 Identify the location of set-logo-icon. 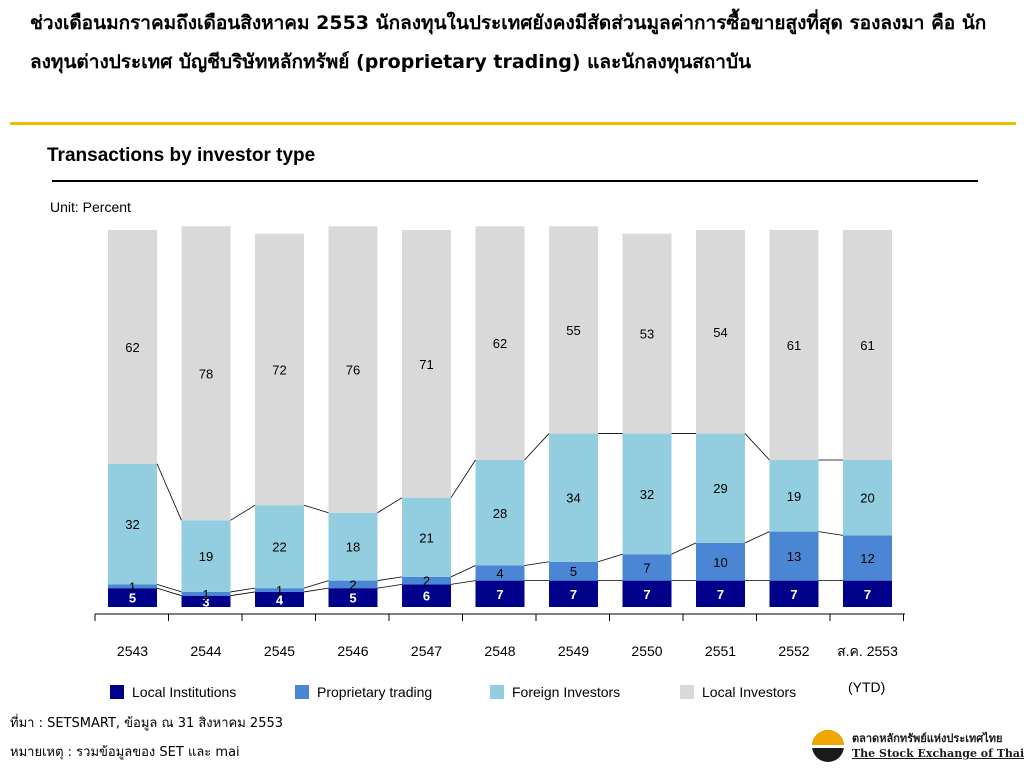
(828, 746).